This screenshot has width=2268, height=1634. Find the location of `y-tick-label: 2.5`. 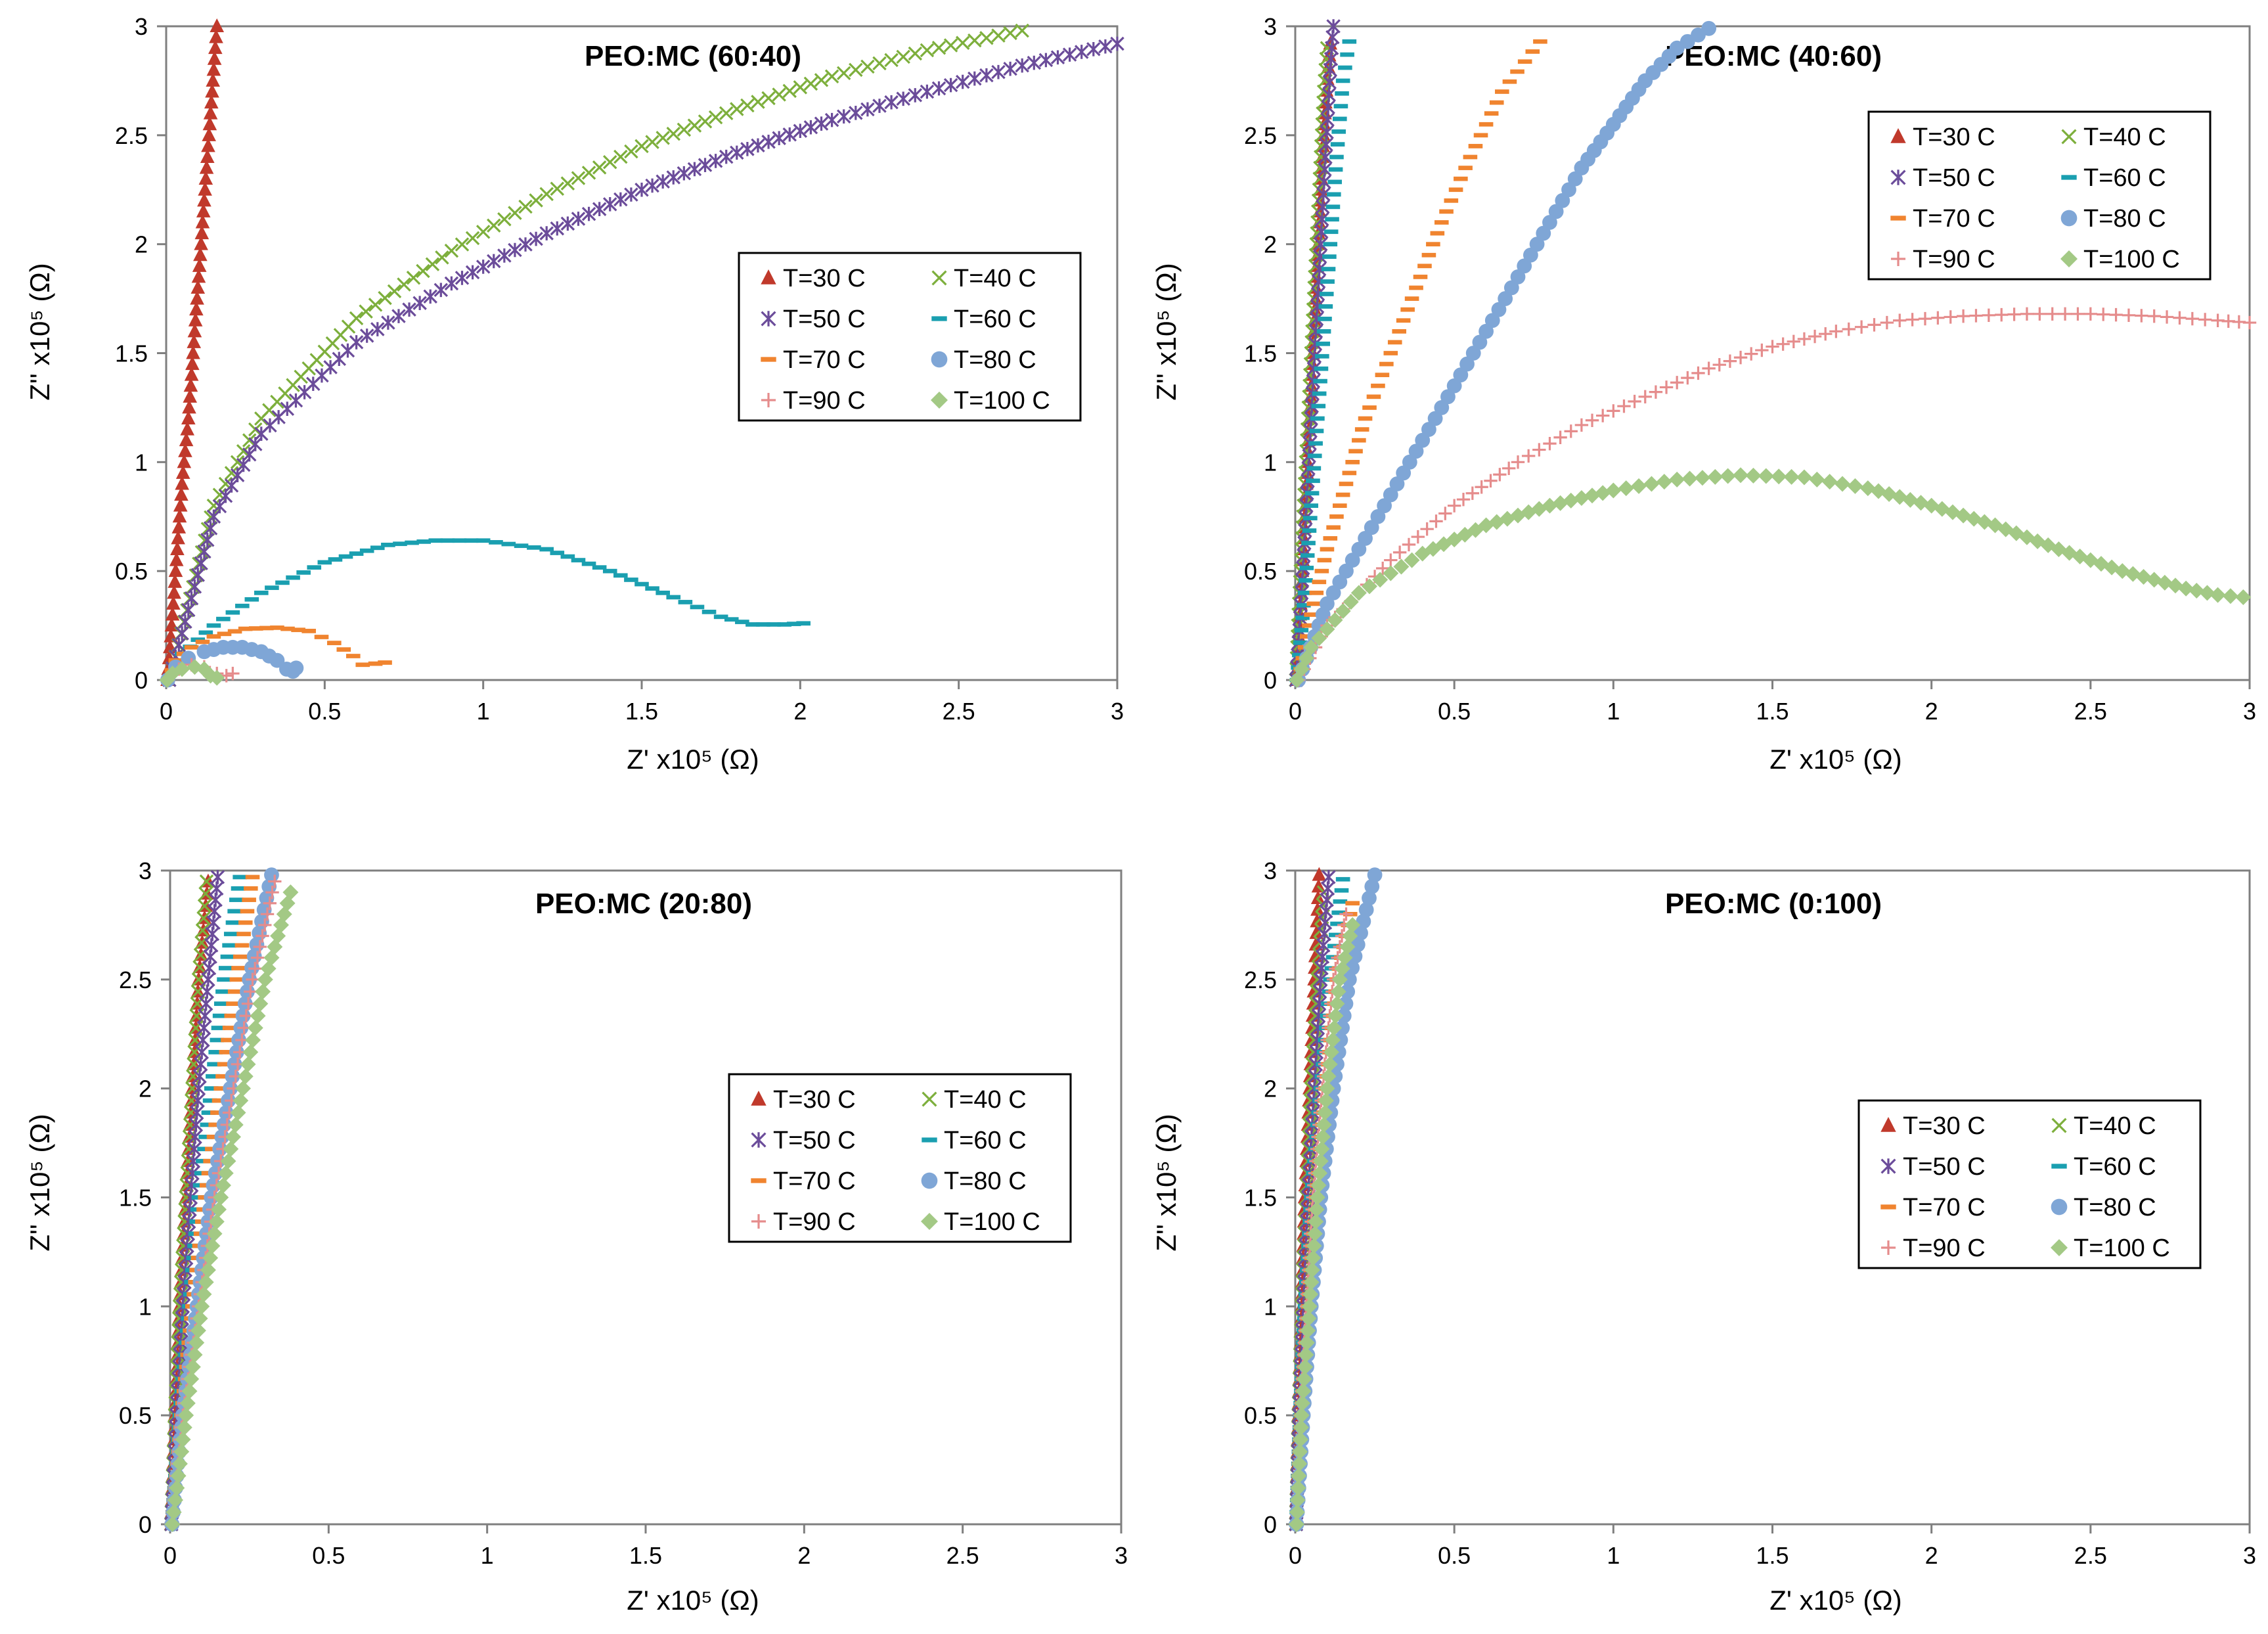

y-tick-label: 2.5 is located at coordinates (131, 135).